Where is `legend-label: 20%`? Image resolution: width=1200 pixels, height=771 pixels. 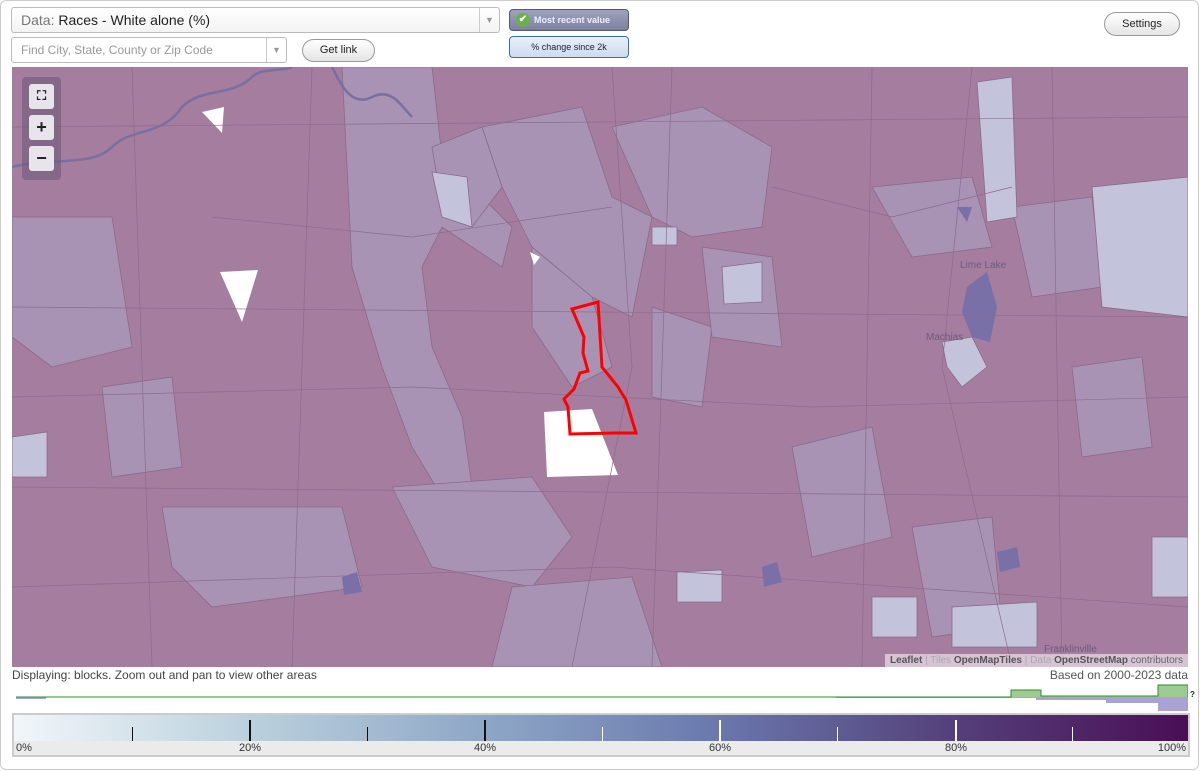
legend-label: 20% is located at coordinates (250, 748).